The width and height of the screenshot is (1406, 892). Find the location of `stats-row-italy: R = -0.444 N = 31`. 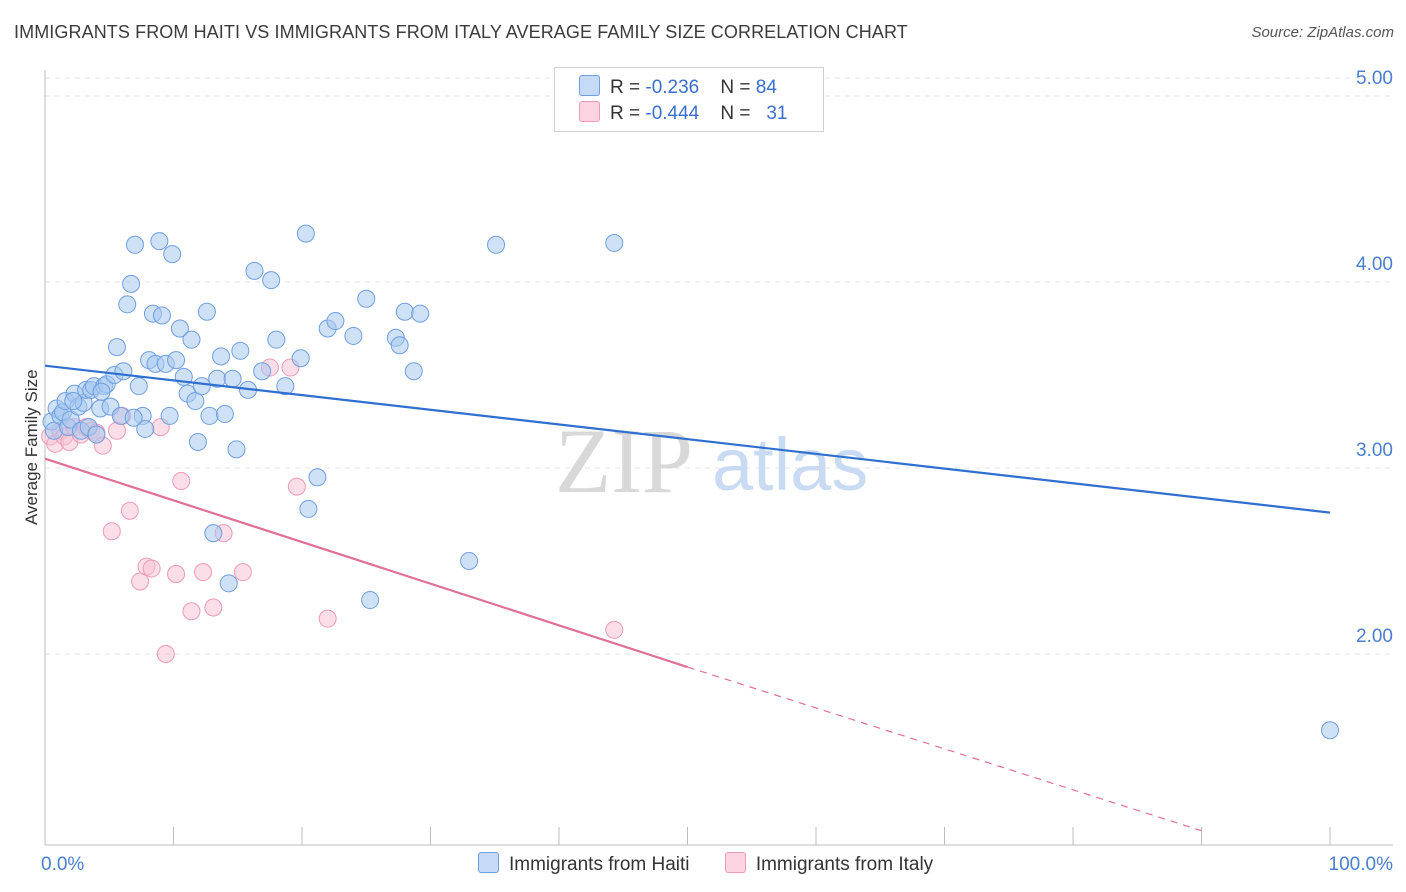

stats-row-italy: R = -0.444 N = 31 is located at coordinates (683, 114).